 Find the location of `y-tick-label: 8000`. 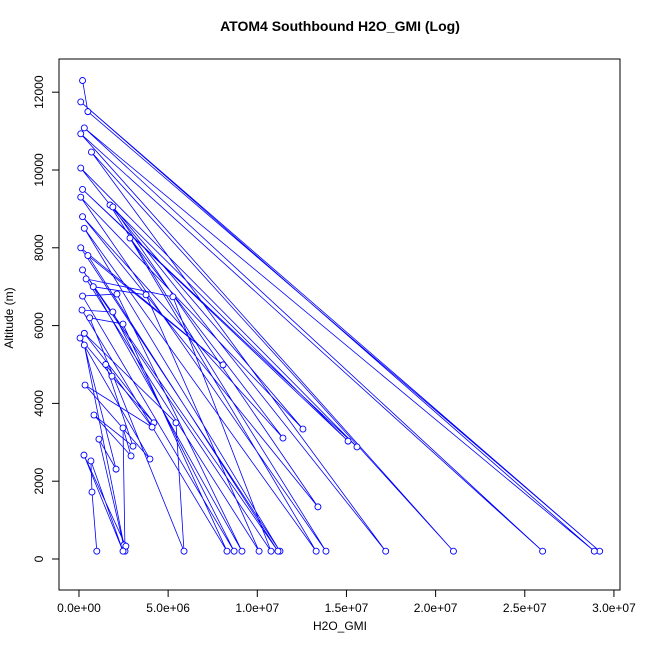

y-tick-label: 8000 is located at coordinates (39, 247).